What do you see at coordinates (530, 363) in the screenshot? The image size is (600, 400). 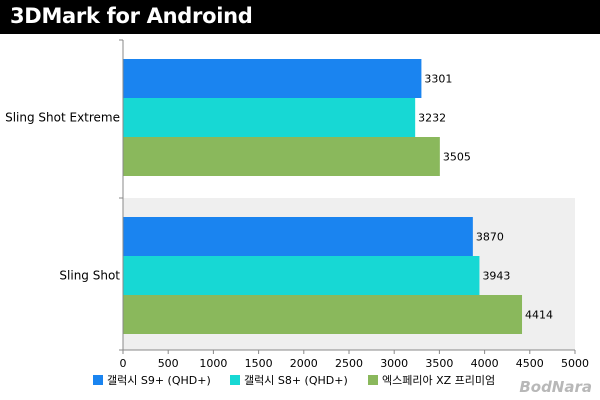 I see `x-tick-label: 4500` at bounding box center [530, 363].